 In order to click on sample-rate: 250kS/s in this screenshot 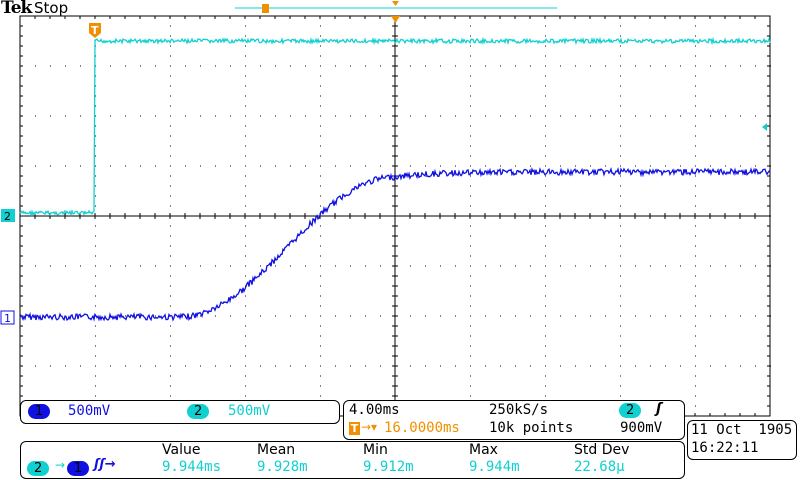, I will do `click(519, 410)`.